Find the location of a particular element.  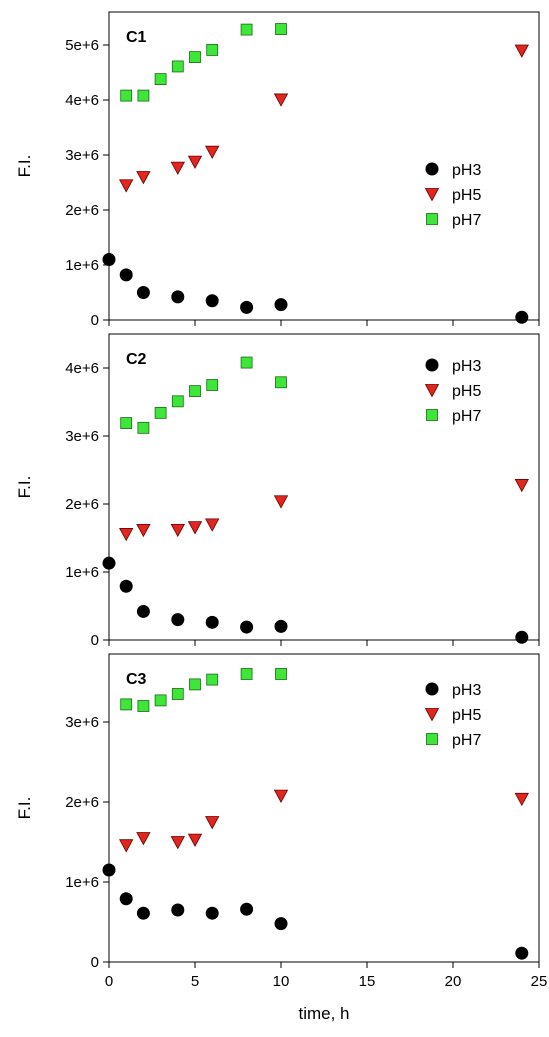

legend-label: pH5 is located at coordinates (466, 715).